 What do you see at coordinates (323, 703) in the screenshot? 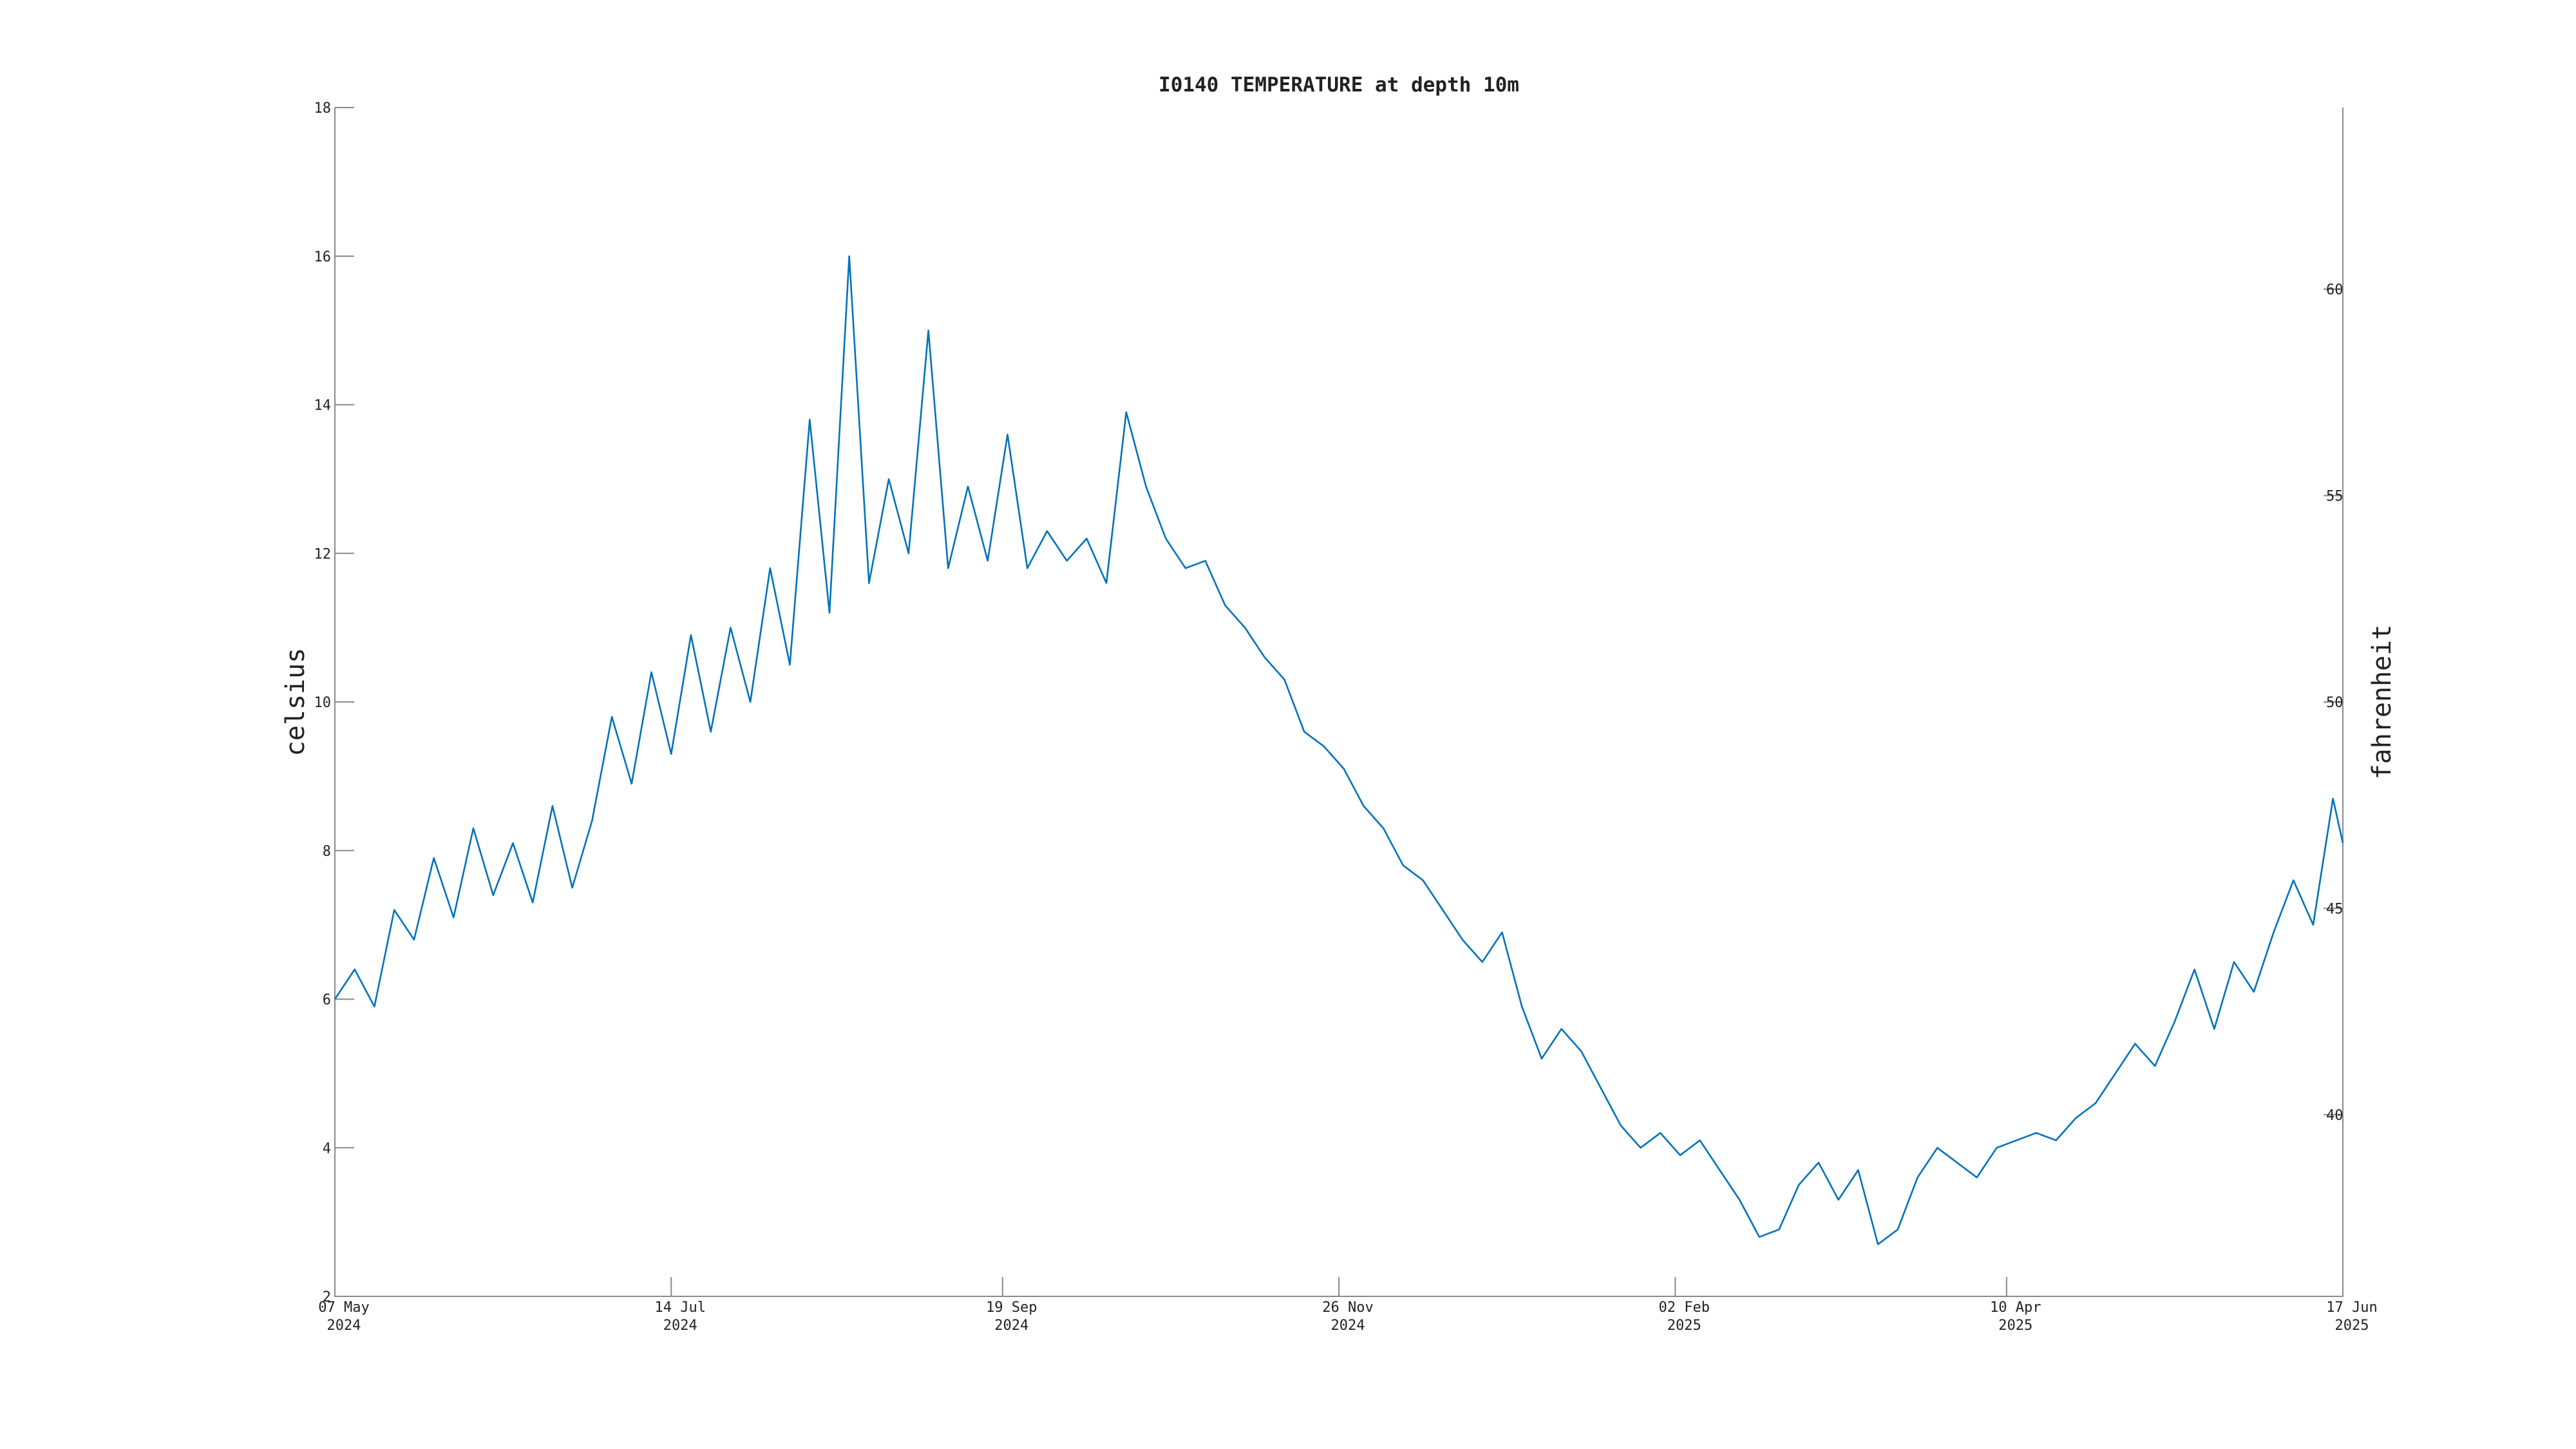
I see `y-tick-label: 10` at bounding box center [323, 703].